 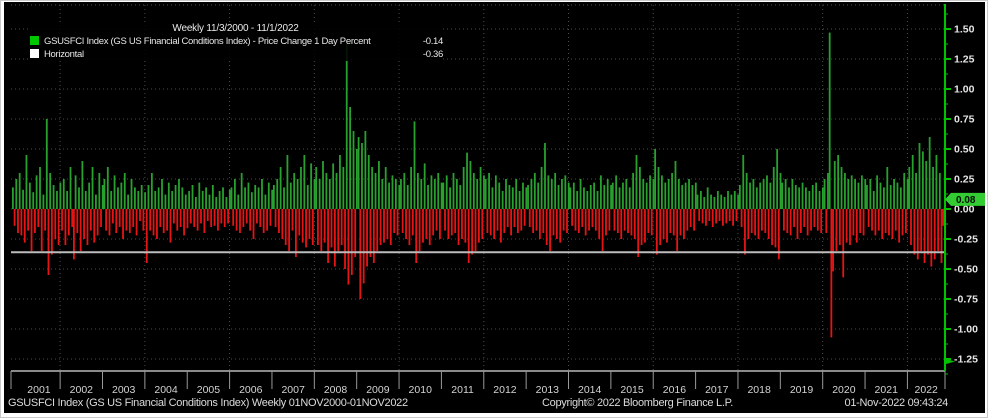 I want to click on x-axis-year-label: 2016, so click(x=675, y=390).